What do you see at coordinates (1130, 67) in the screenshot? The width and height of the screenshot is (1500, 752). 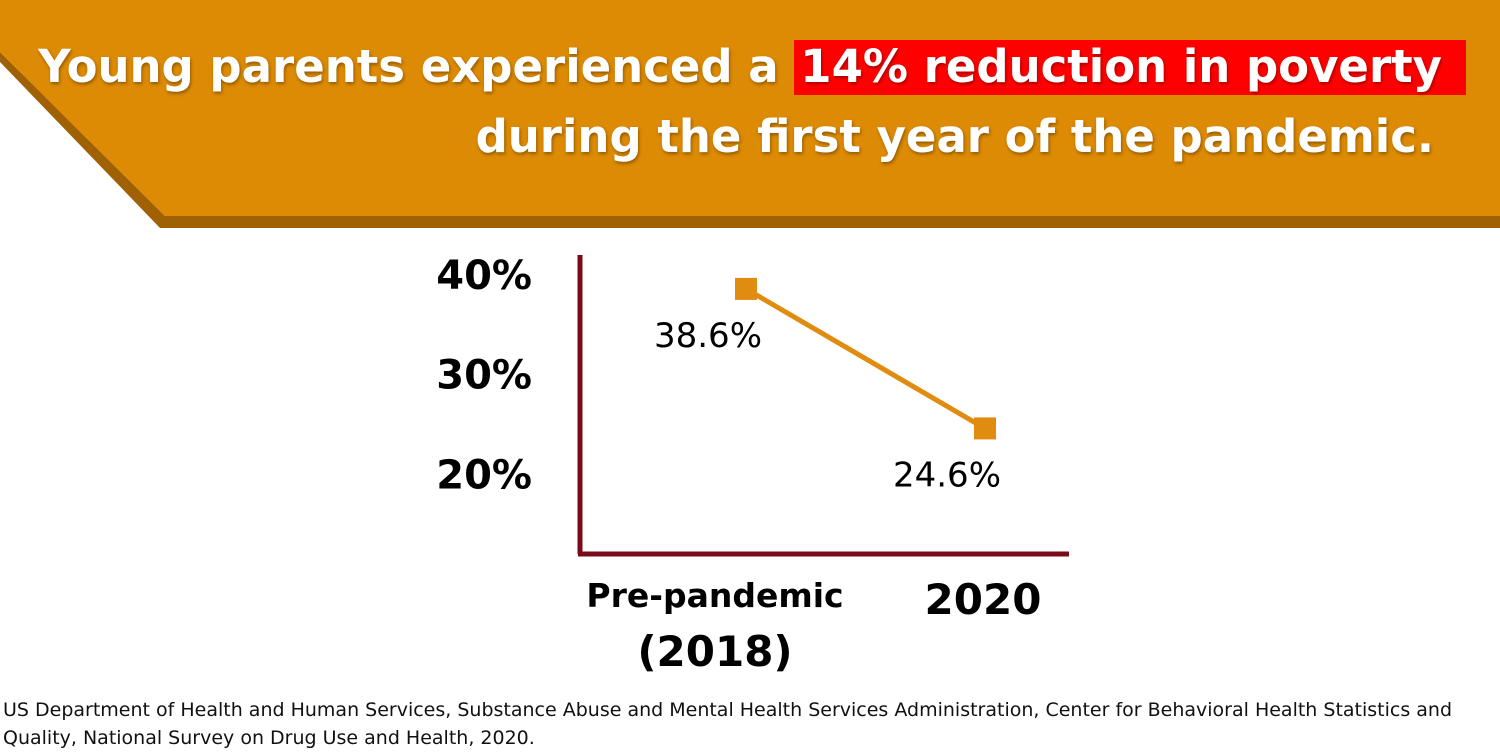 I see `headline-highlight: 14% reduction in poverty` at bounding box center [1130, 67].